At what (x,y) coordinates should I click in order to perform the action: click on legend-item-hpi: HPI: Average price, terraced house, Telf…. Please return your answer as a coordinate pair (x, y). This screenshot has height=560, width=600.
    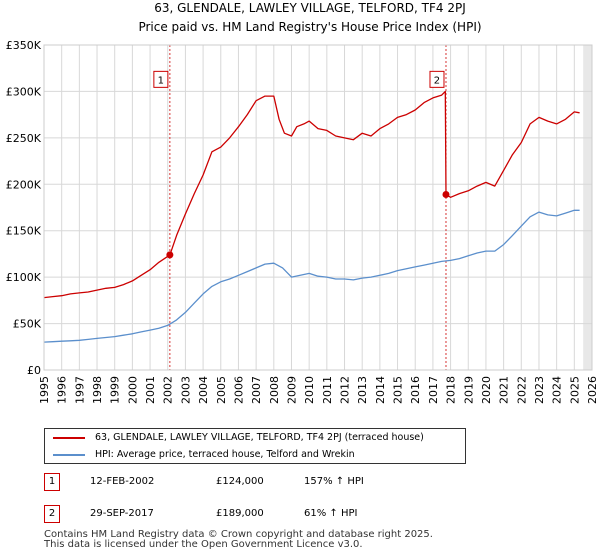
    Looking at the image, I should click on (204, 455).